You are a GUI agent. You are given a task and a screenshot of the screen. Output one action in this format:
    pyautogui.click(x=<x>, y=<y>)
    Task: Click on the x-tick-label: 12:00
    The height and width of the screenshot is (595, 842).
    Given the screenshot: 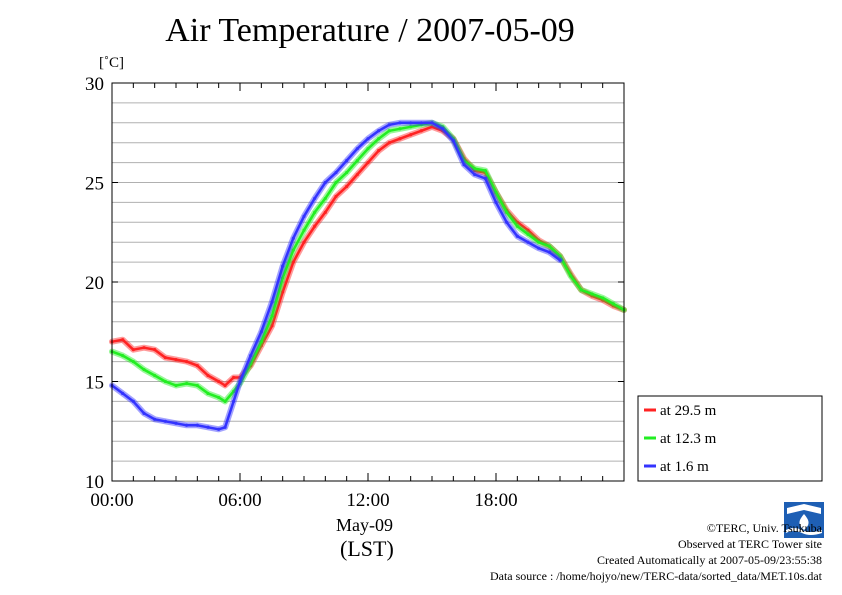 What is the action you would take?
    pyautogui.click(x=367, y=500)
    